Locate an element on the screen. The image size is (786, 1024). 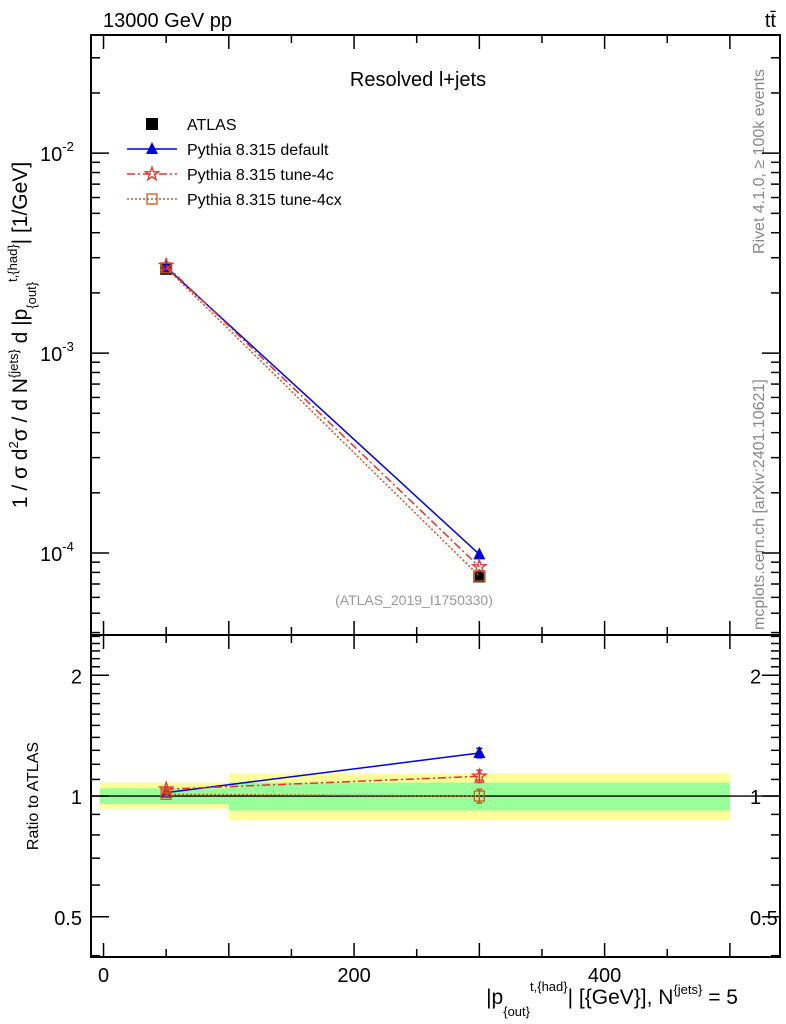
y-axis-label-part: {out} is located at coordinates (31, 294).